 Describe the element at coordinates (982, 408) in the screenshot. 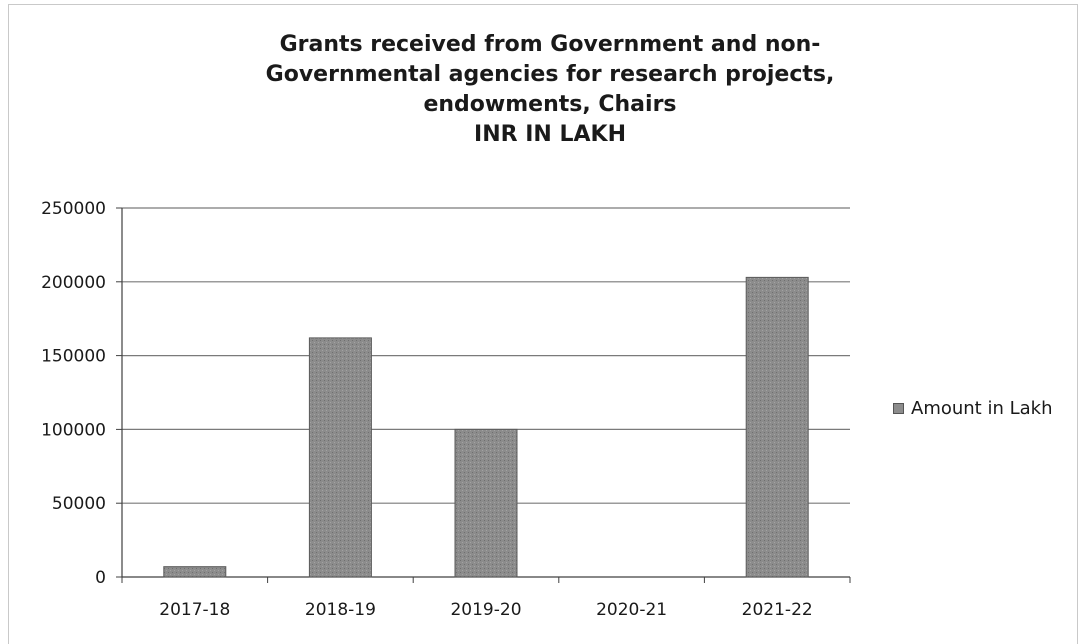

I see `legend-label: Amount in Lakh` at that location.